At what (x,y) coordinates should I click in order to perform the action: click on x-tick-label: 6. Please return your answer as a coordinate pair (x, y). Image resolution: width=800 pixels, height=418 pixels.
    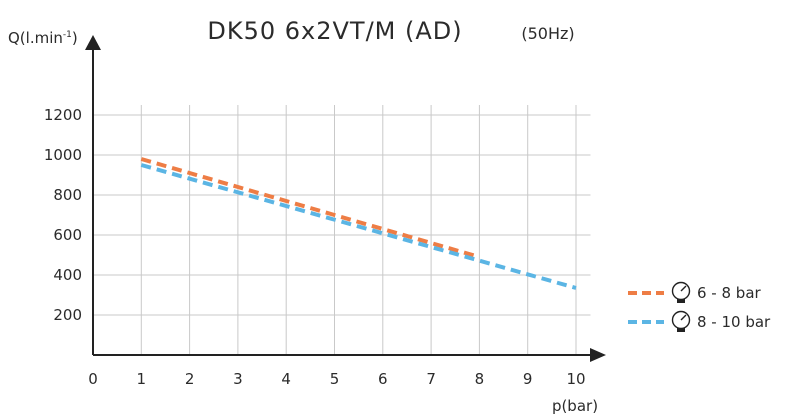
    Looking at the image, I should click on (383, 379).